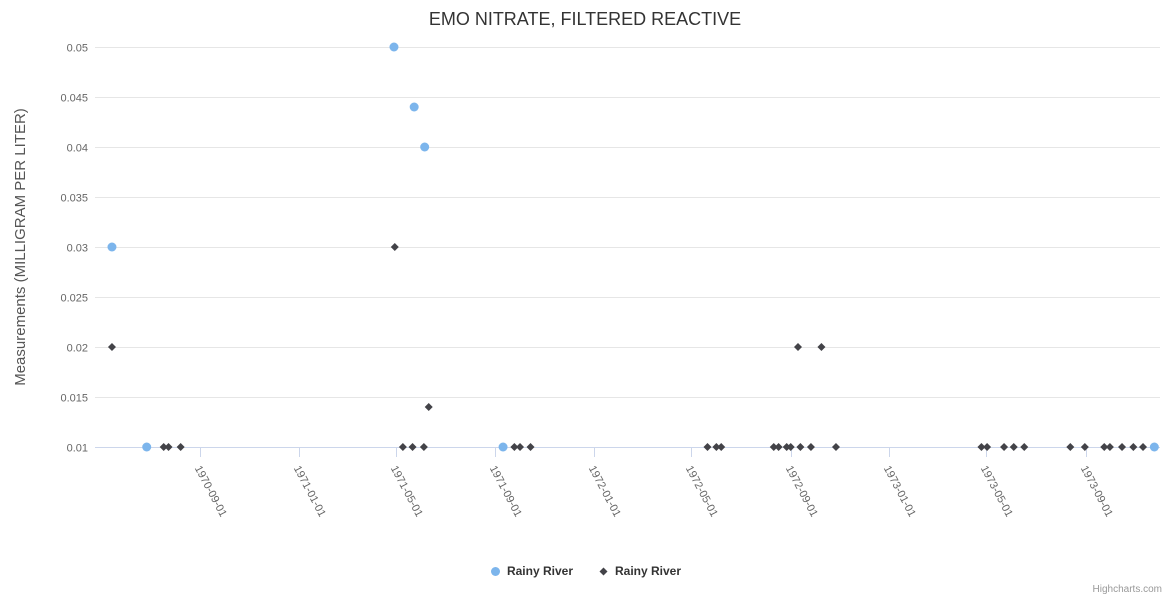 This screenshot has height=600, width=1170. What do you see at coordinates (74, 99) in the screenshot?
I see `y-axis-label: 0.045` at bounding box center [74, 99].